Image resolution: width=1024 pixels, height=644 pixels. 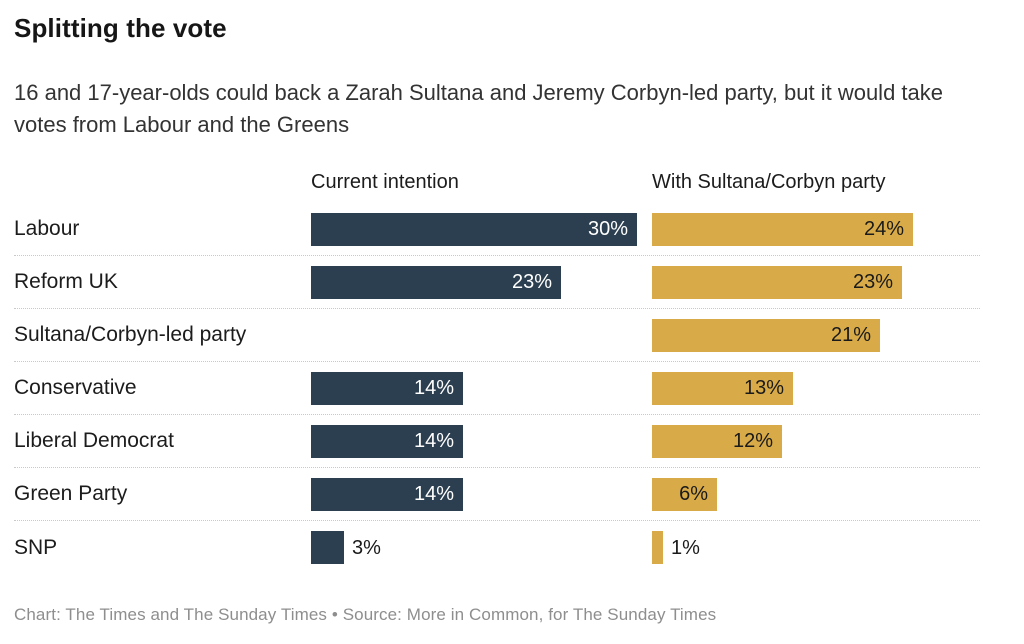 I want to click on bar-current-intention: 23%, so click(x=436, y=282).